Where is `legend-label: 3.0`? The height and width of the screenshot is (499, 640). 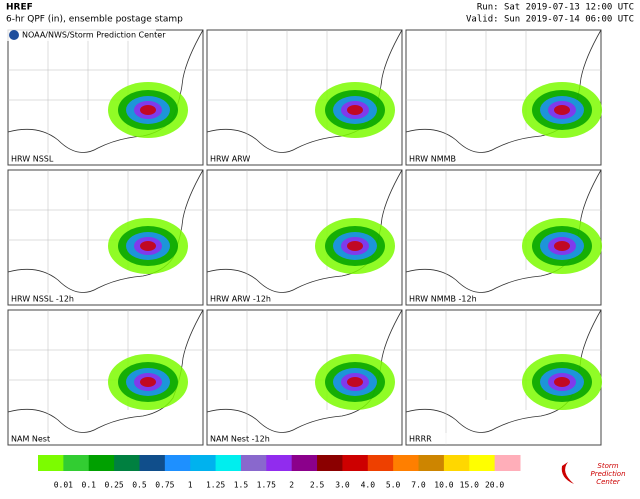 legend-label: 3.0 is located at coordinates (342, 485).